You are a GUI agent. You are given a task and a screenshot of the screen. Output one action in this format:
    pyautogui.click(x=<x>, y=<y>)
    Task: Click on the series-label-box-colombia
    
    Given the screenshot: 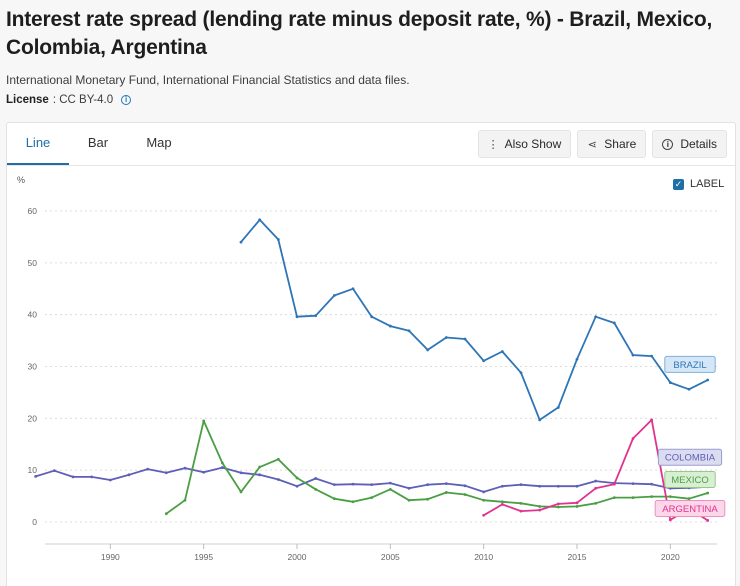 What is the action you would take?
    pyautogui.click(x=690, y=457)
    